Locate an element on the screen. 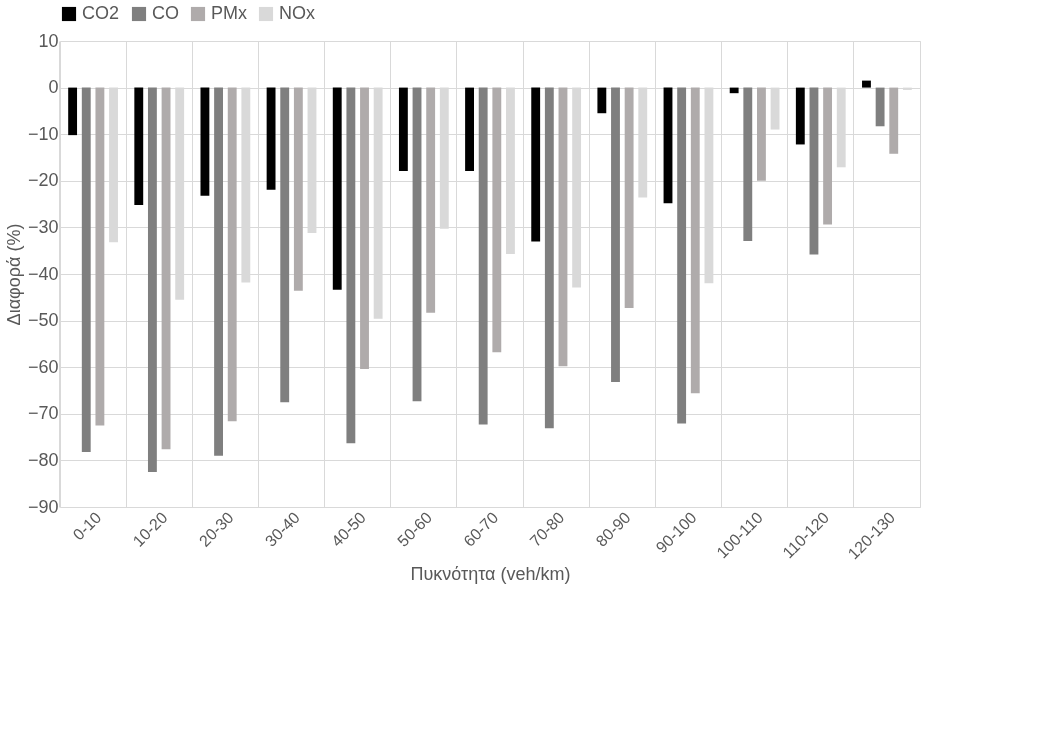 Image resolution: width=1059 pixels, height=731 pixels. y-axis-title: Διαφορά (%) is located at coordinates (13, 274).